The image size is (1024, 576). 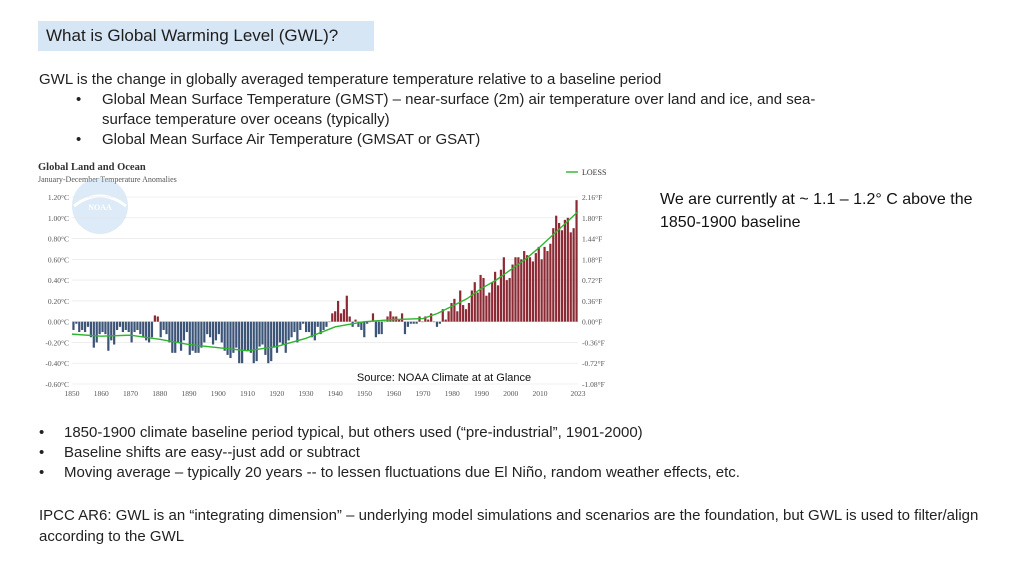 I want to click on y-tick-label-right: 0.00°F, so click(x=592, y=322).